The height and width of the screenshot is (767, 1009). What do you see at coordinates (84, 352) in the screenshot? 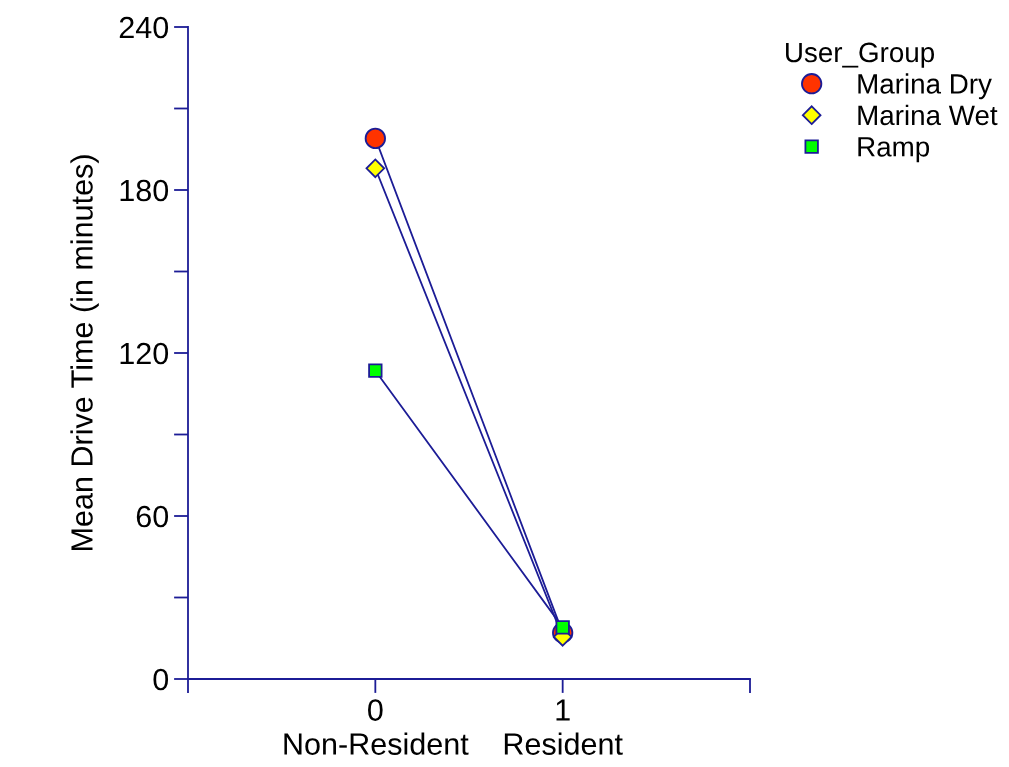
I see `y-axis-title: Mean Drive Time (in minutes)` at bounding box center [84, 352].